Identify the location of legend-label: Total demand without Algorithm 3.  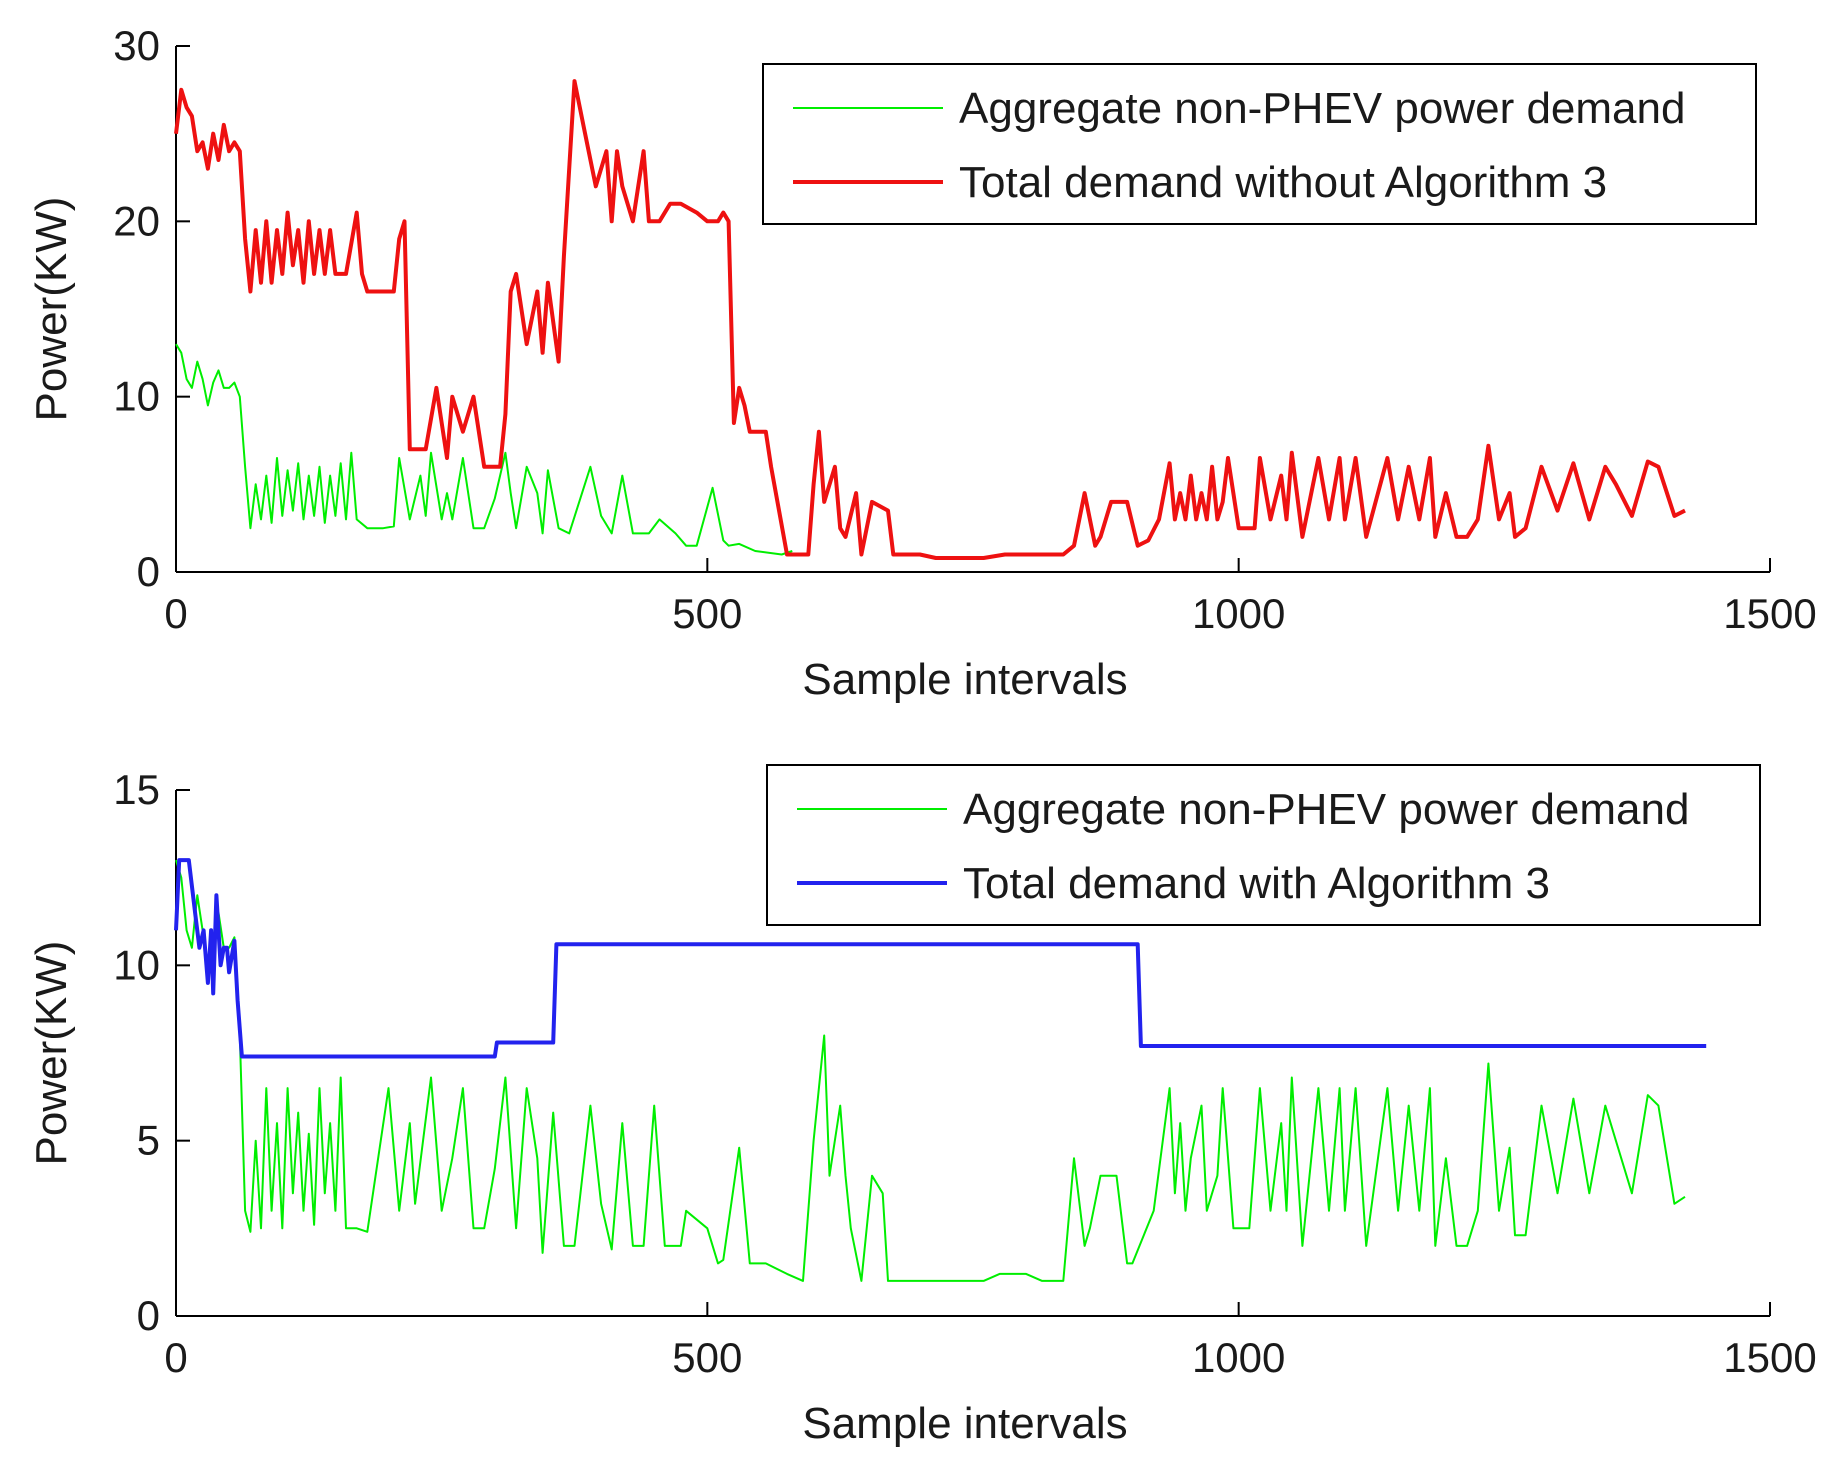
(1283, 182).